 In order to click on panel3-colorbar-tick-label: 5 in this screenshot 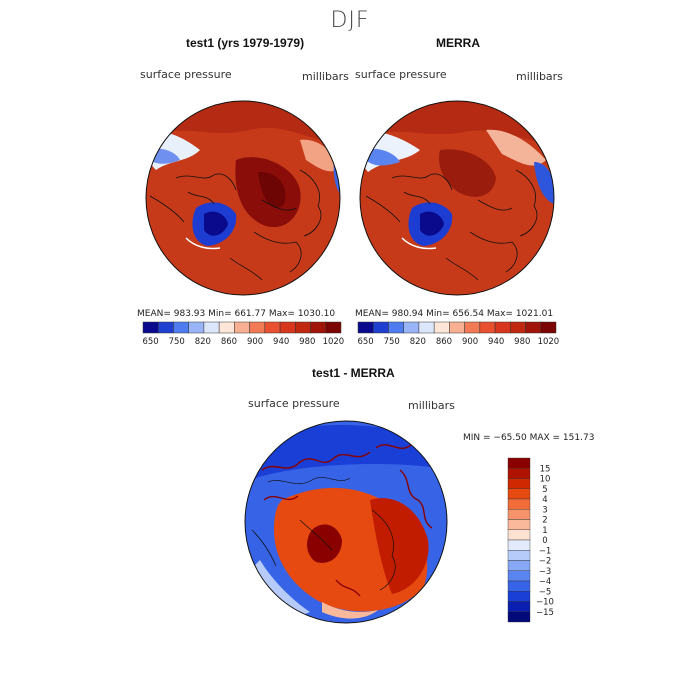, I will do `click(544, 490)`.